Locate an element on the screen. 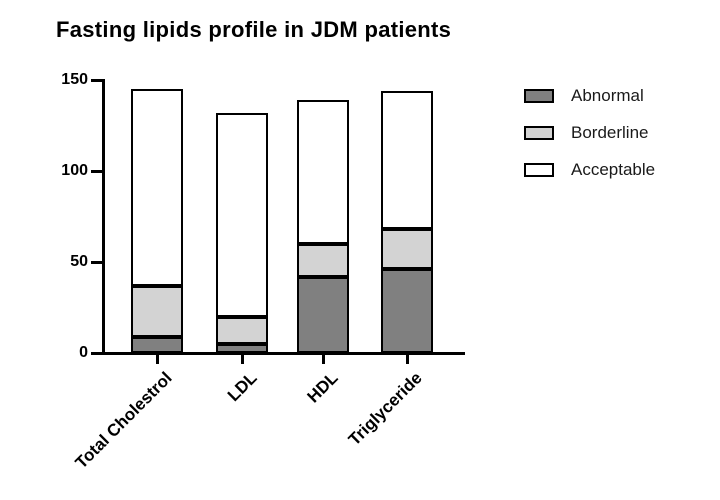 The height and width of the screenshot is (500, 720). legend-row-abnormal: Abnormal is located at coordinates (589, 95).